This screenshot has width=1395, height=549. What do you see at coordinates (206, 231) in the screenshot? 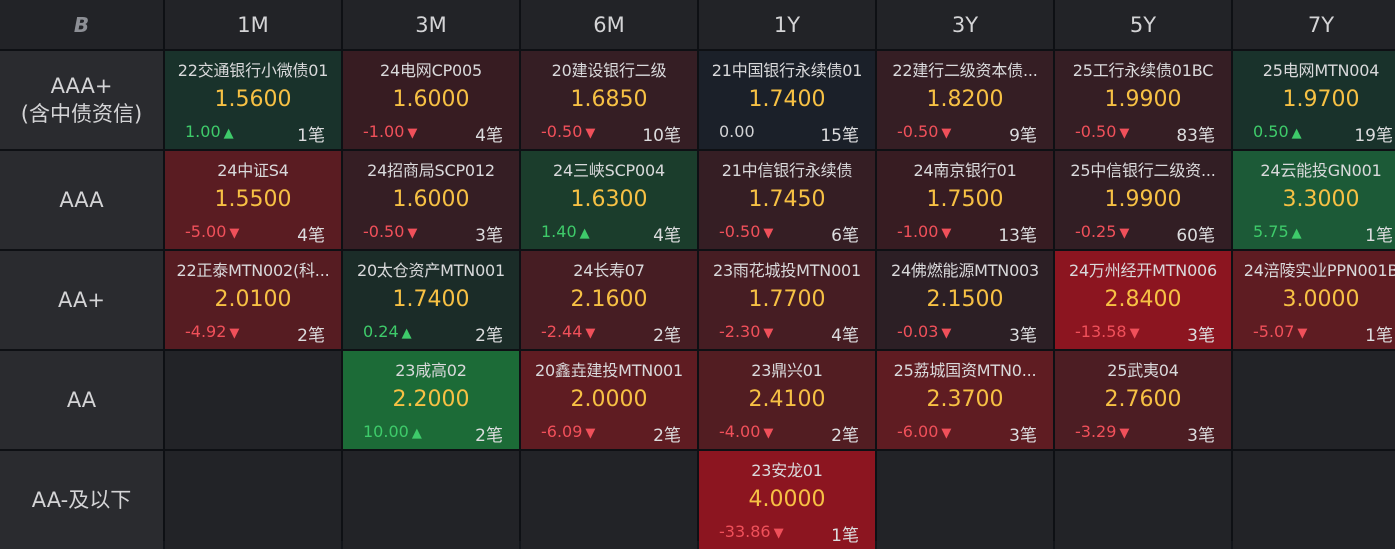
I see `change-value: -5.00` at bounding box center [206, 231].